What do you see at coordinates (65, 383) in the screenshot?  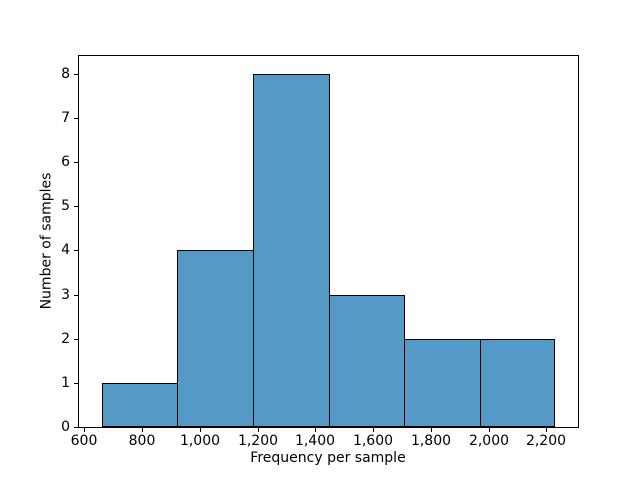 I see `y-axis-tick-label: 1` at bounding box center [65, 383].